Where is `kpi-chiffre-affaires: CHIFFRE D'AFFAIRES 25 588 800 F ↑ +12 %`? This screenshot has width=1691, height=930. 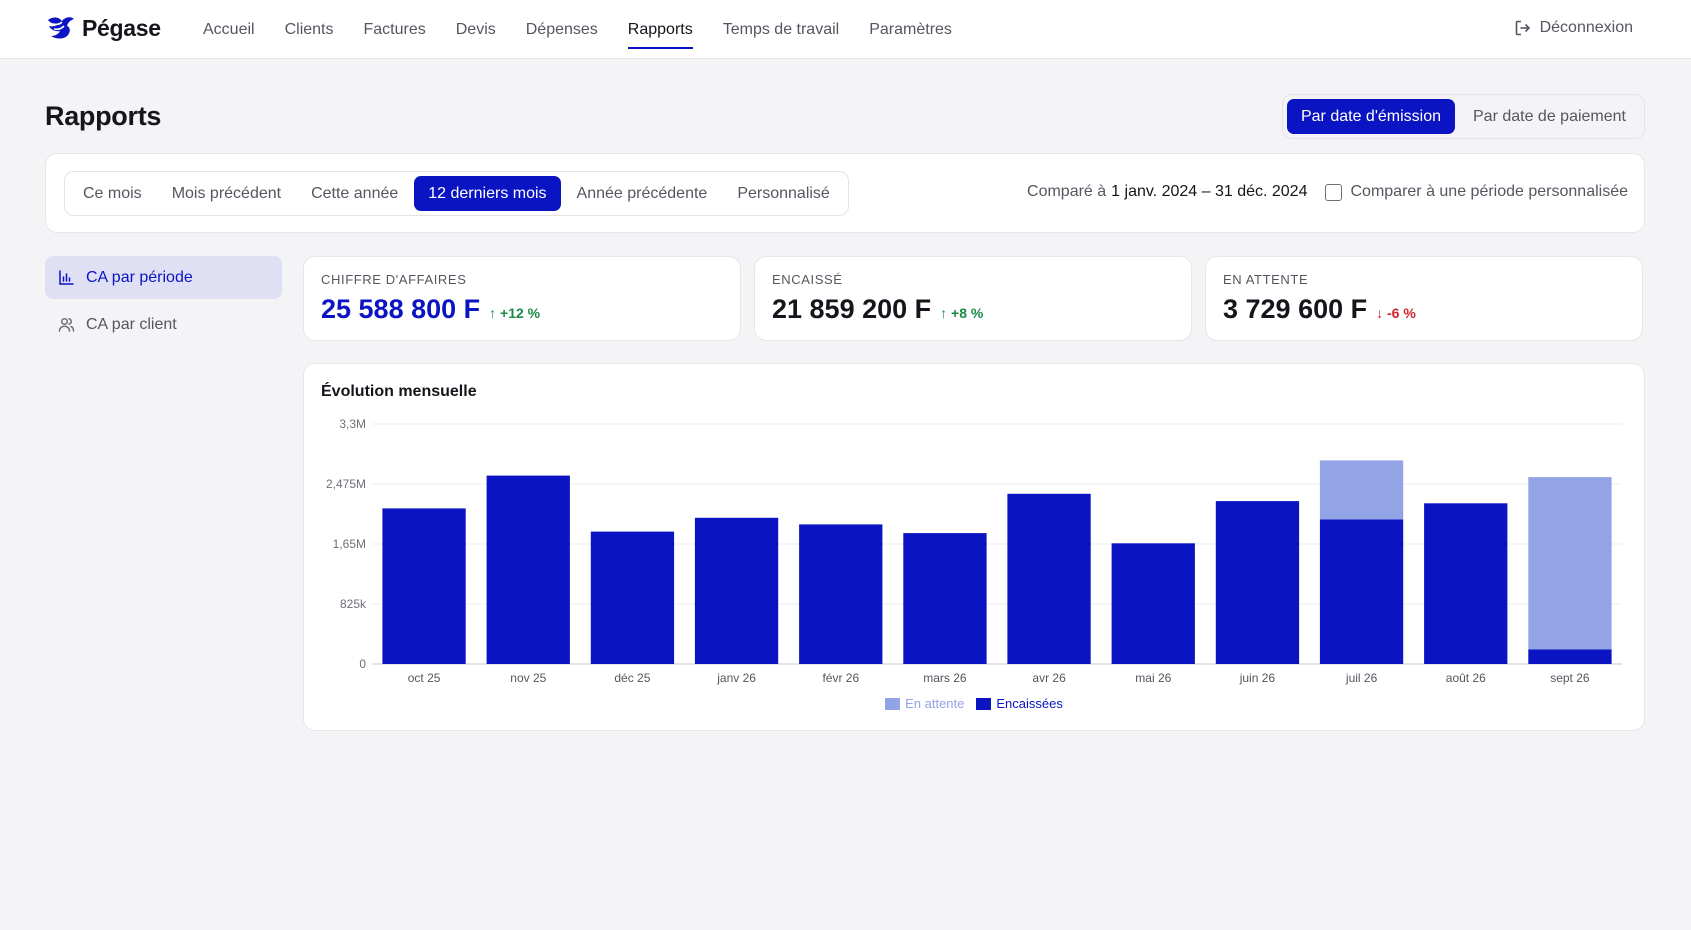
kpi-chiffre-affaires: CHIFFRE D'AFFAIRES 25 588 800 F ↑ +12 % is located at coordinates (522, 298).